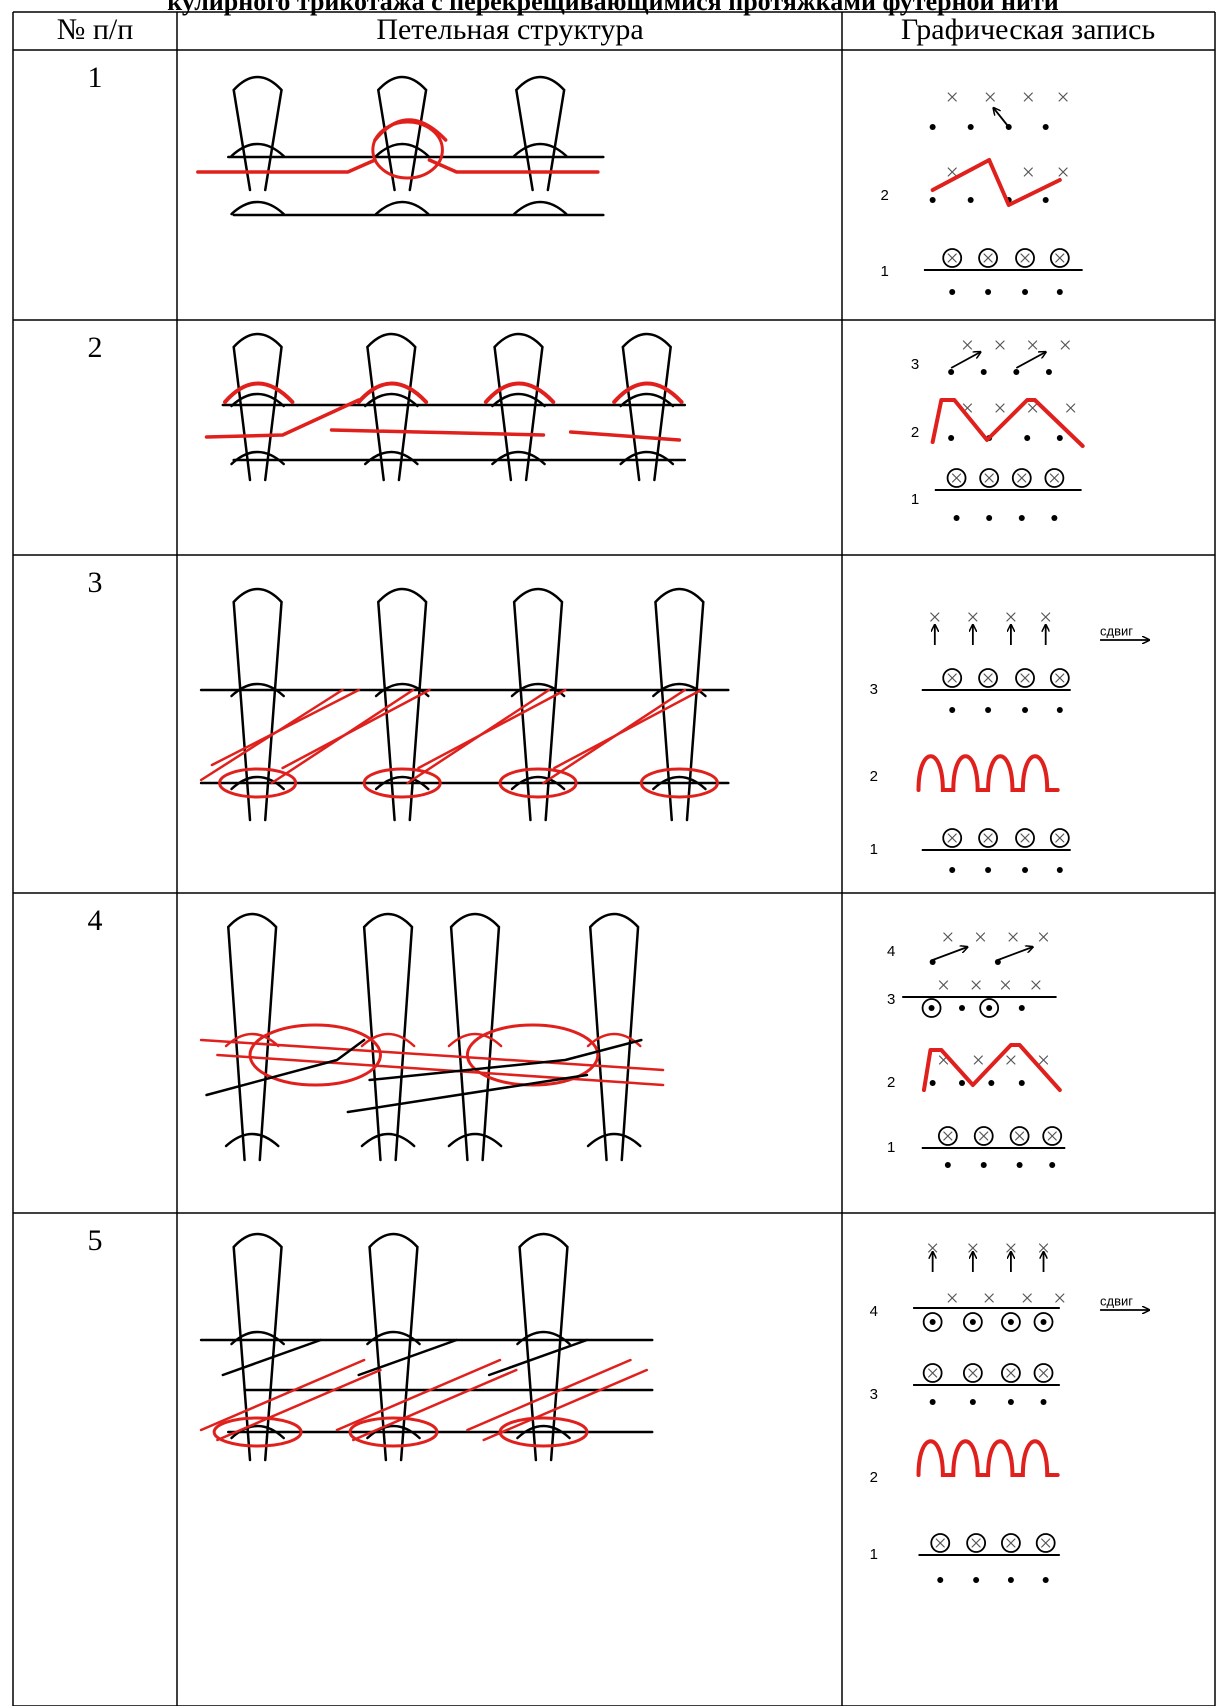 The height and width of the screenshot is (1706, 1226). What do you see at coordinates (1028, 29) in the screenshot?
I see `column-header: Графическая запись` at bounding box center [1028, 29].